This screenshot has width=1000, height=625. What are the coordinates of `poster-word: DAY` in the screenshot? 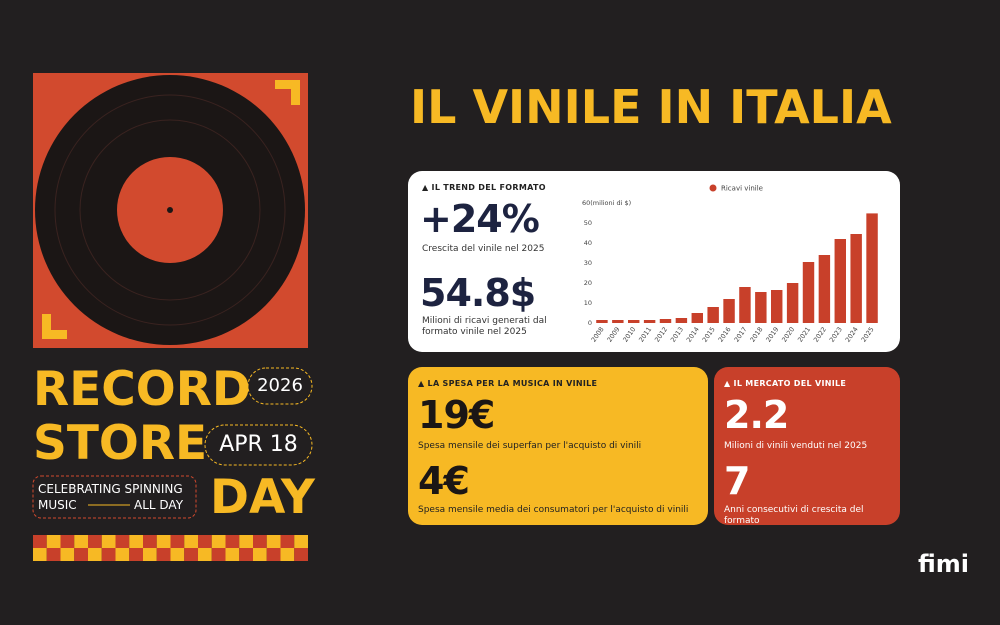 It's located at (262, 497).